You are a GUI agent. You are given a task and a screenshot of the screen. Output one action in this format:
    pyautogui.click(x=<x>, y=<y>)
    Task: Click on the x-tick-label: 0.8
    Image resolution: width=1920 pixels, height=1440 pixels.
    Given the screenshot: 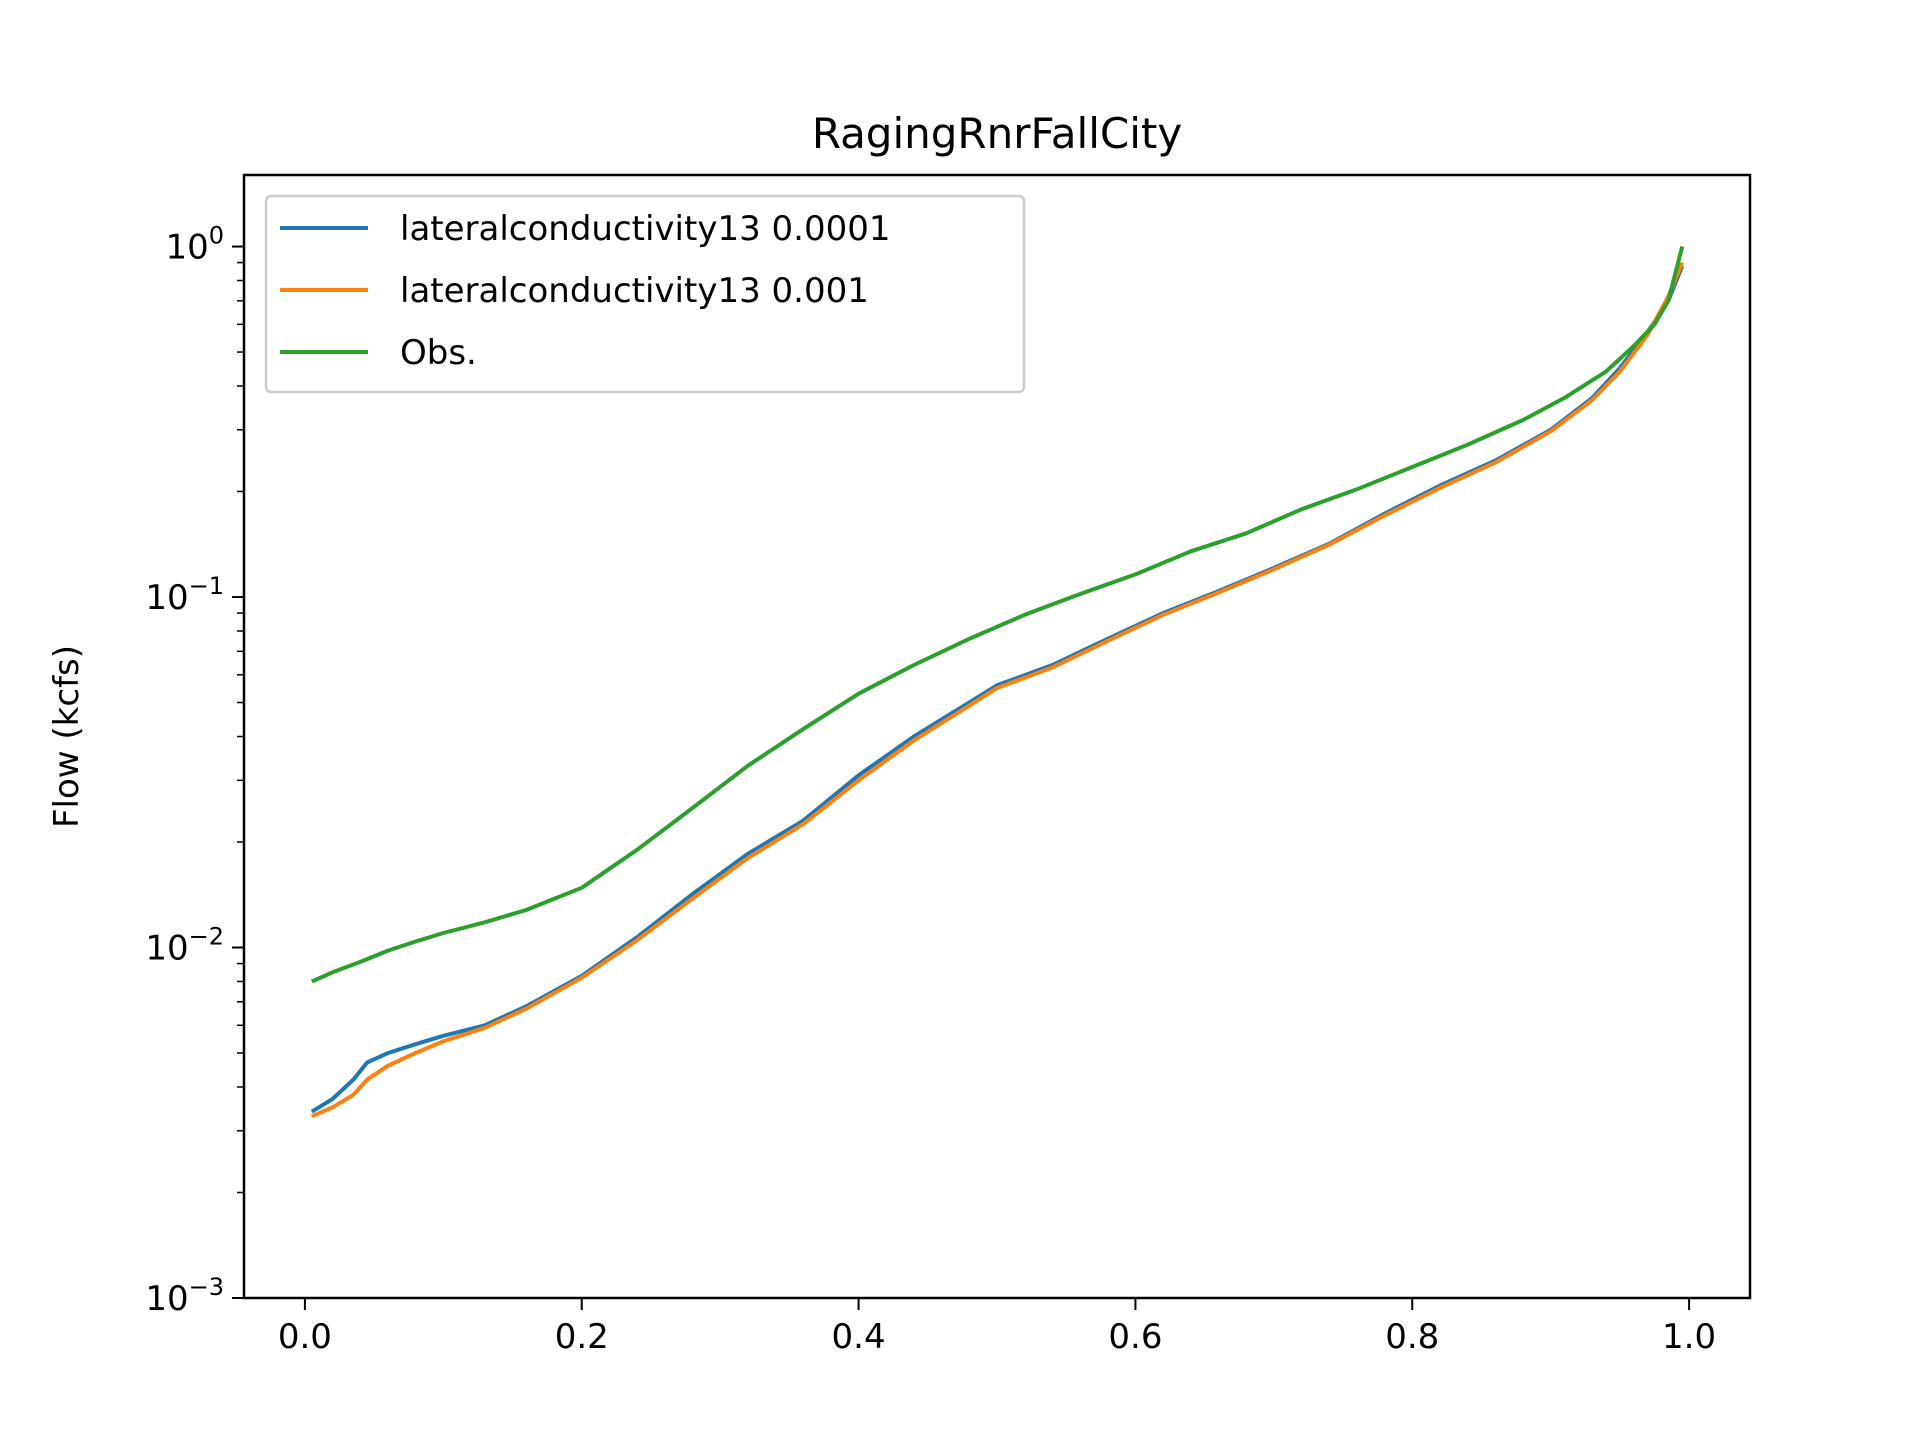 What is the action you would take?
    pyautogui.click(x=1412, y=1337)
    